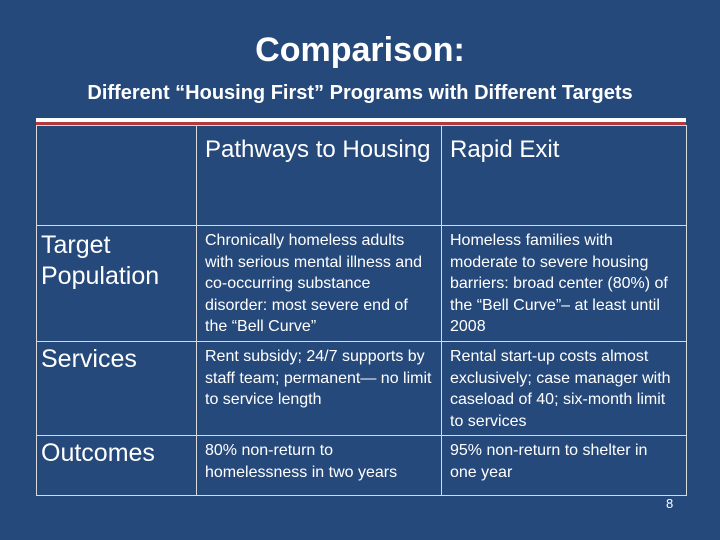 This screenshot has width=720, height=540. What do you see at coordinates (100, 260) in the screenshot?
I see `row-label-target-population: Target Population` at bounding box center [100, 260].